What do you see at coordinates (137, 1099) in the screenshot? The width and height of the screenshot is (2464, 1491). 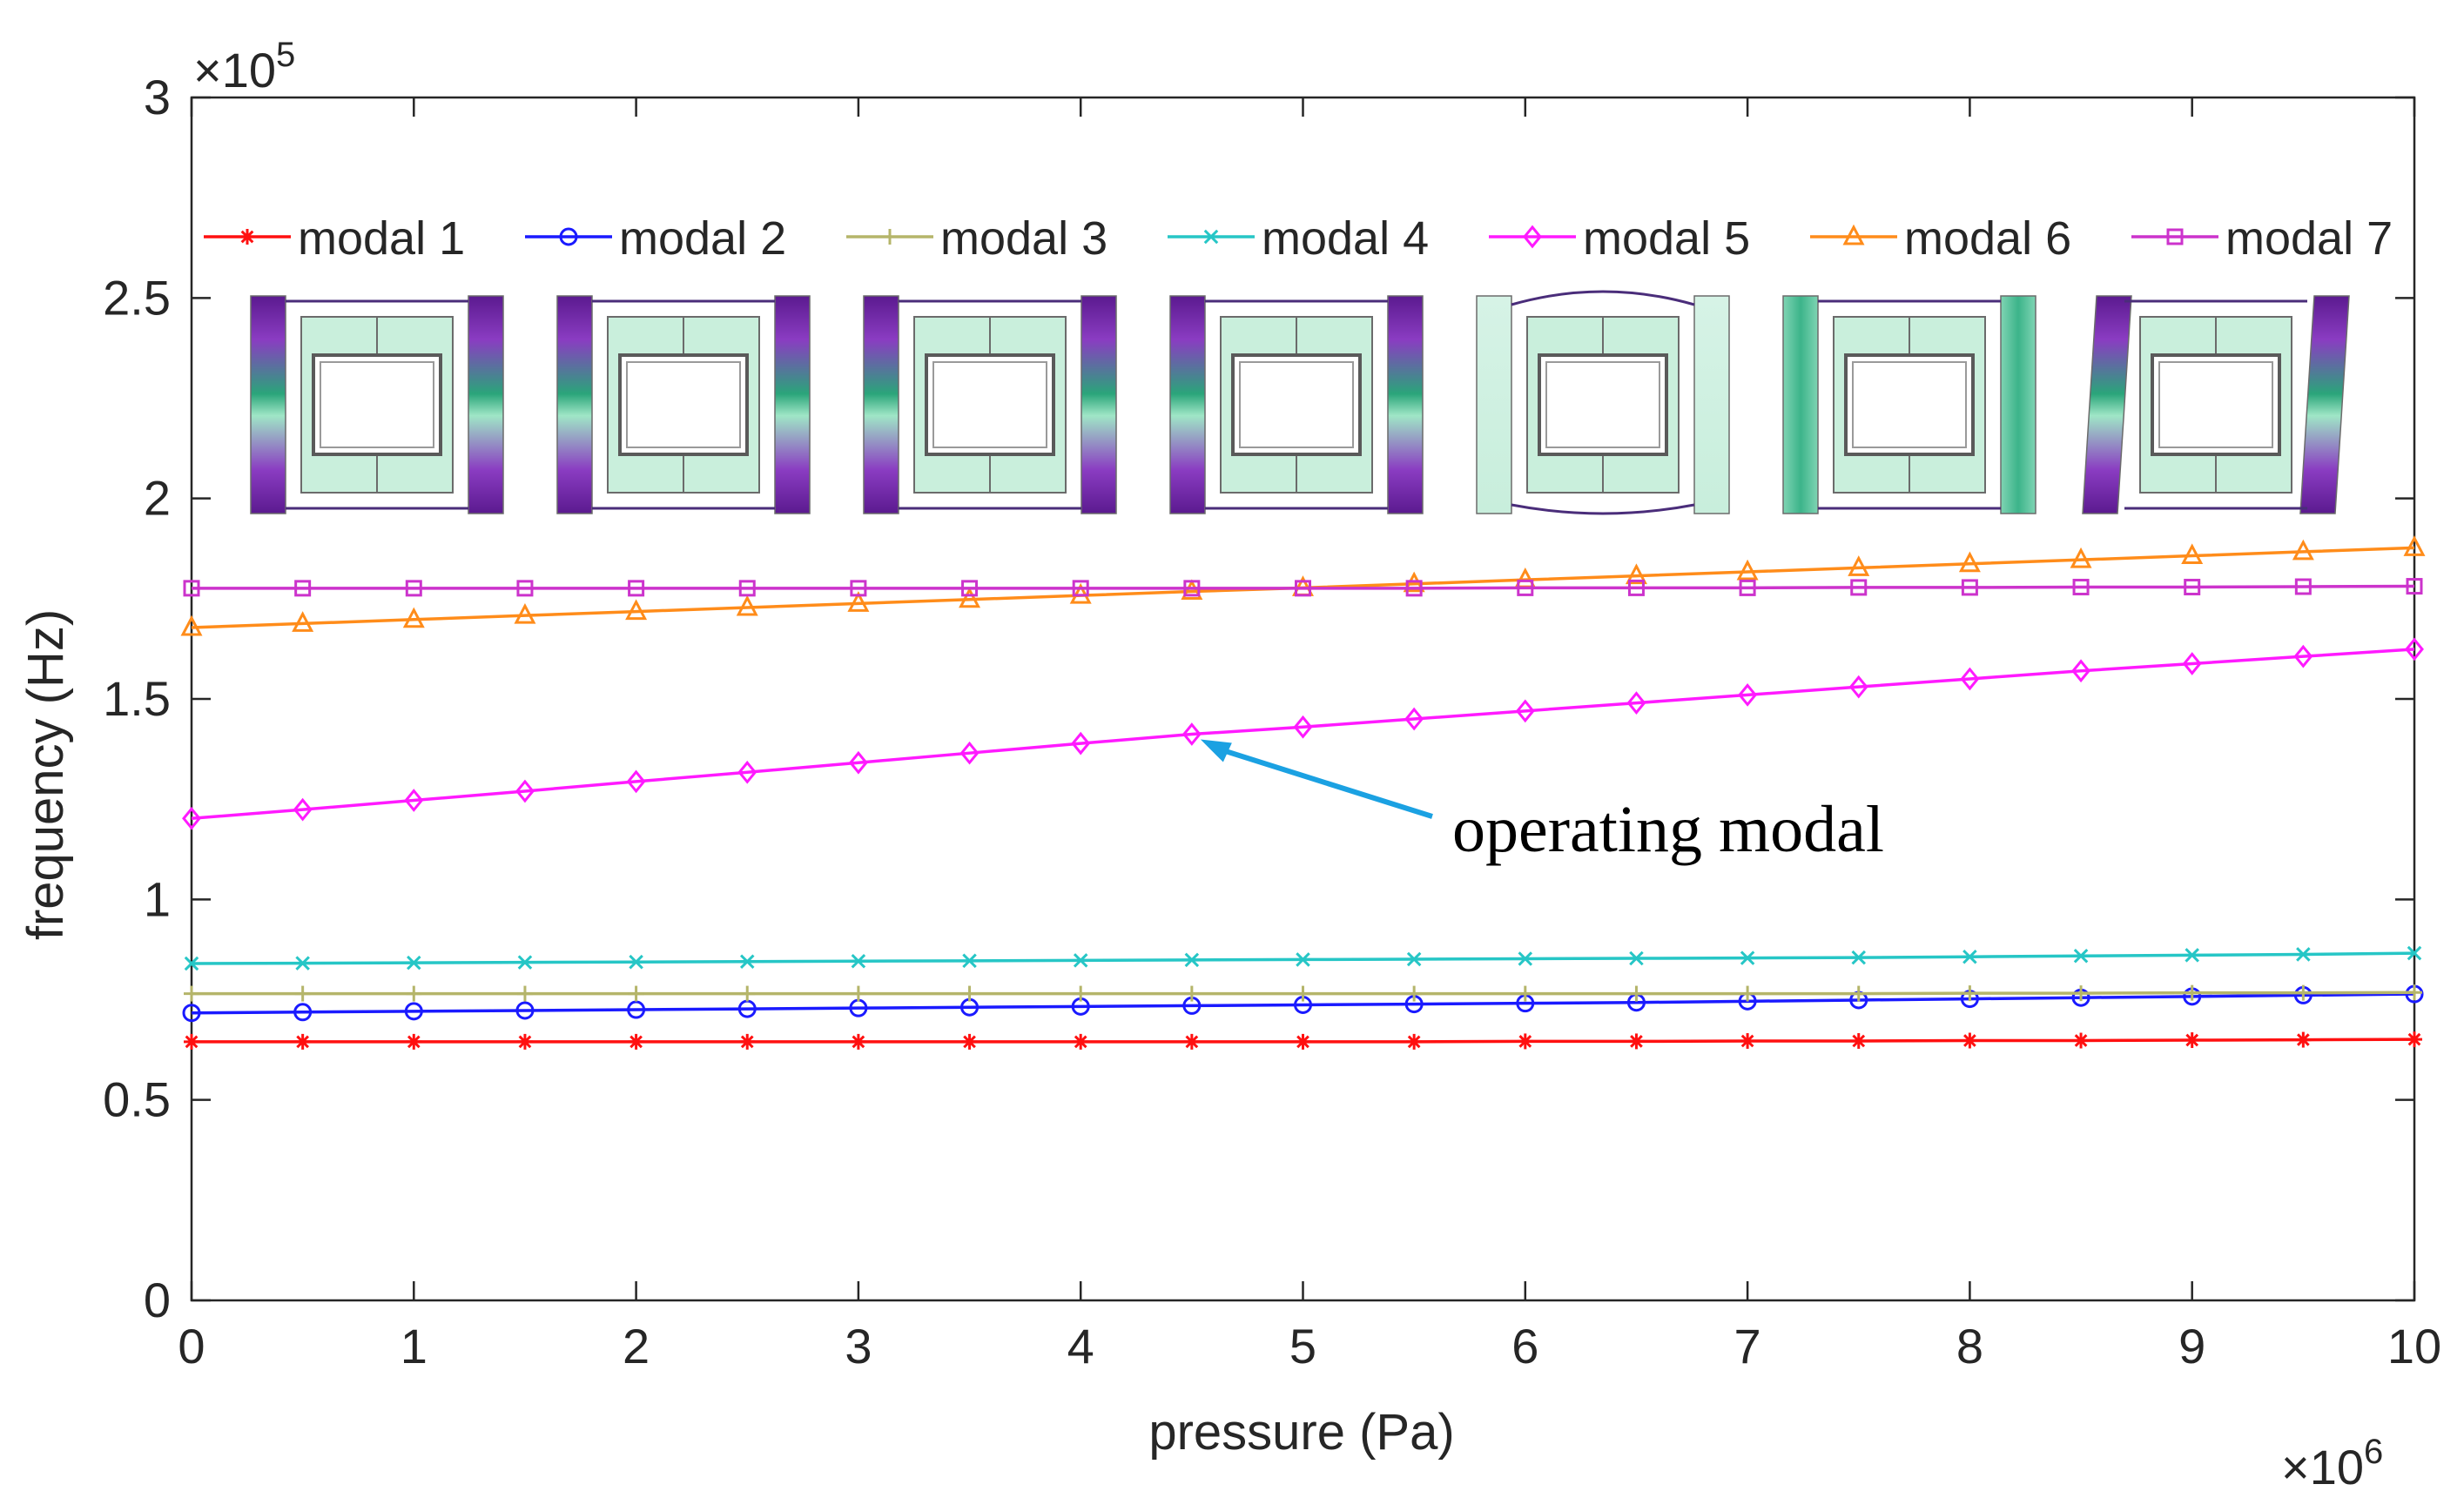 I see `y-tick-label: 0.5` at bounding box center [137, 1099].